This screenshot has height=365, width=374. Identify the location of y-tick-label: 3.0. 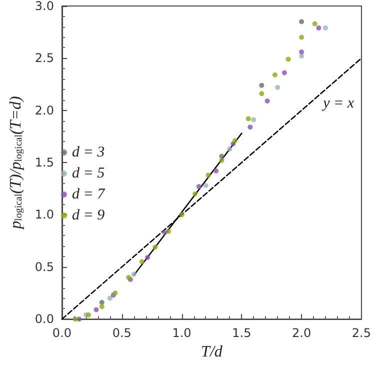
(44, 6).